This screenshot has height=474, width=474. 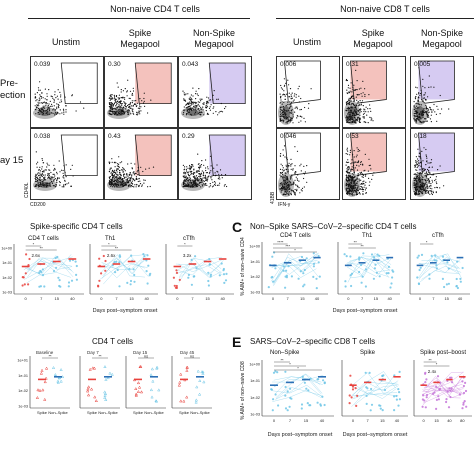 I want to click on x-tick-label: 0, so click(x=353, y=420).